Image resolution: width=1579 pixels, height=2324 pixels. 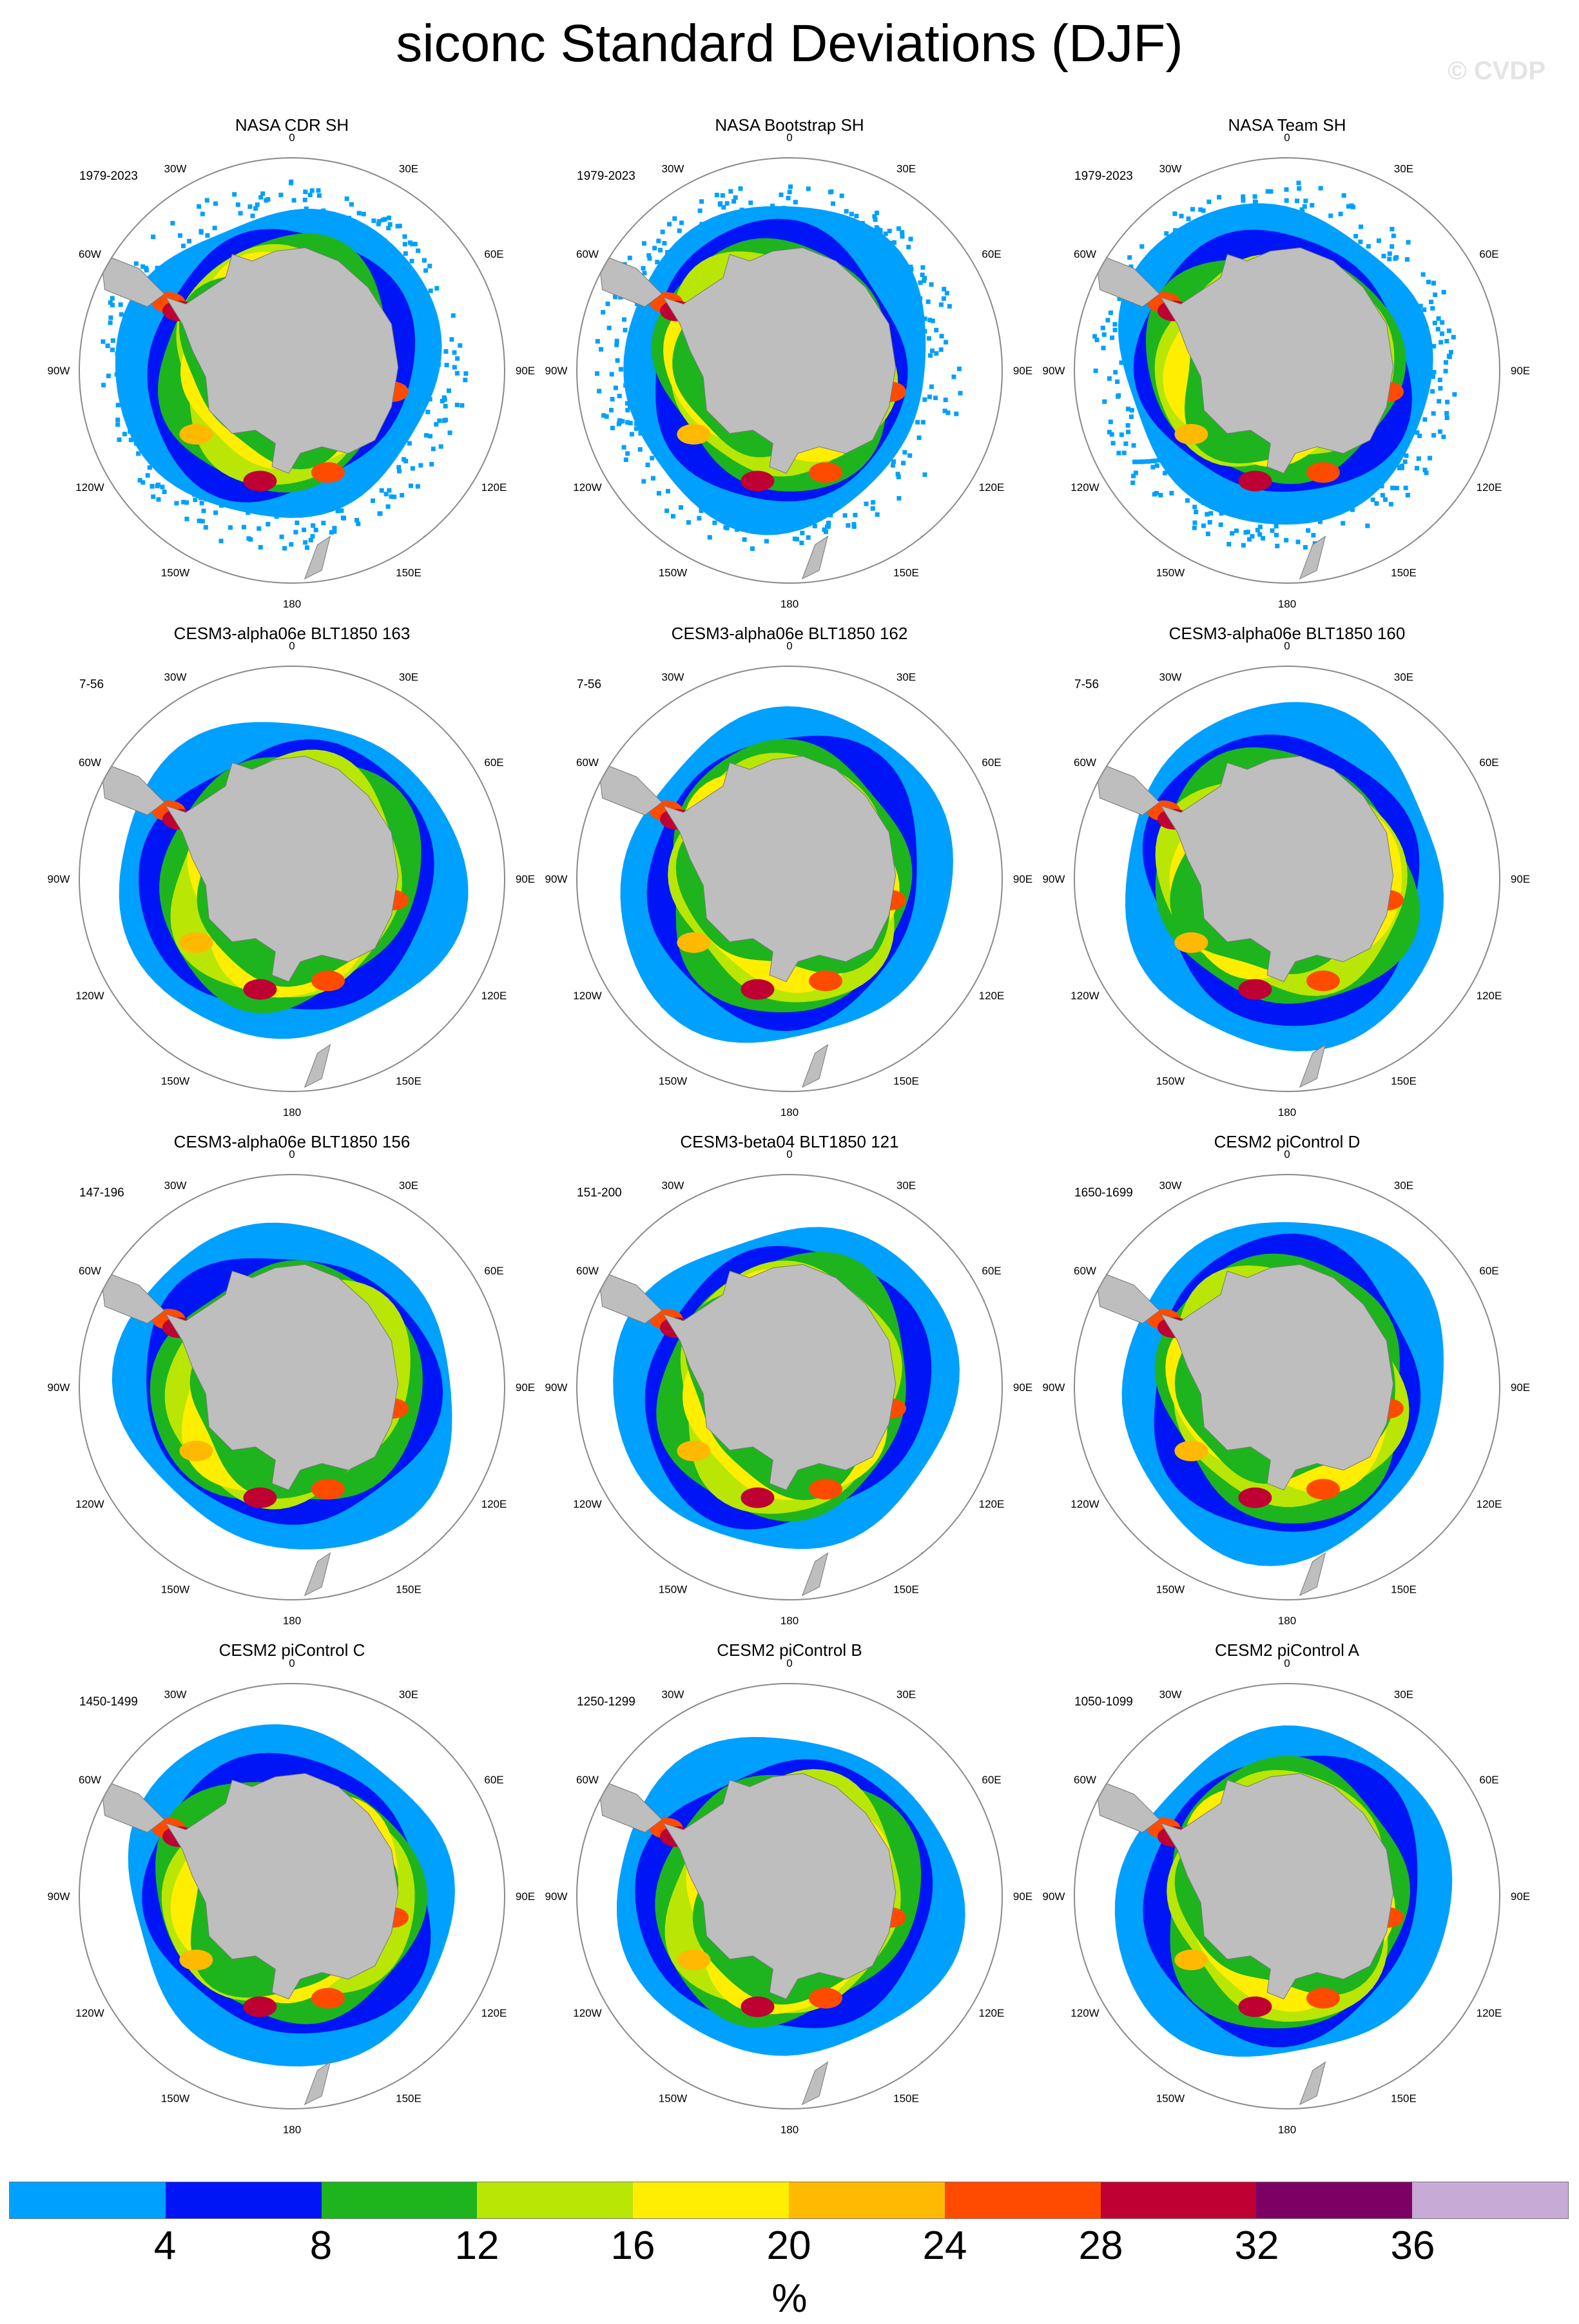 I want to click on longitude-label: 90W, so click(x=59, y=1896).